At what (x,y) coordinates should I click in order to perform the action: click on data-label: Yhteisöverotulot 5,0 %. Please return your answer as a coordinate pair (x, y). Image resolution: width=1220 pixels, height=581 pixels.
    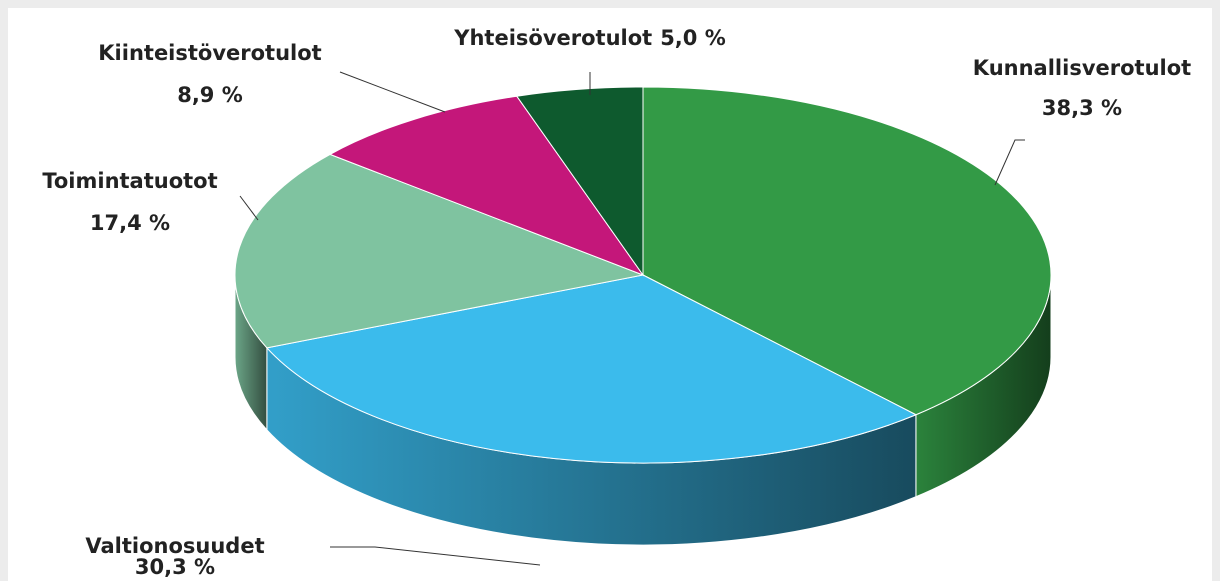
    Looking at the image, I should click on (589, 38).